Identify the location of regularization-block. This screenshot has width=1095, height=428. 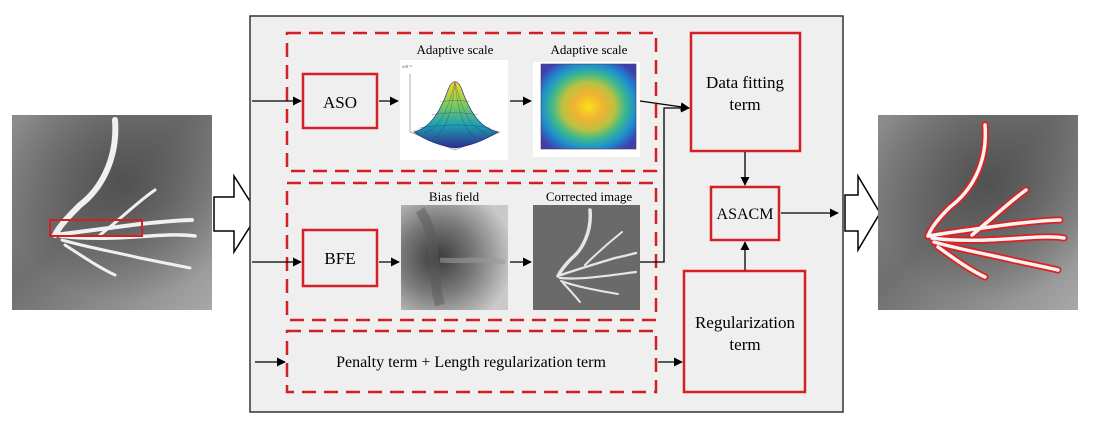
(744, 331).